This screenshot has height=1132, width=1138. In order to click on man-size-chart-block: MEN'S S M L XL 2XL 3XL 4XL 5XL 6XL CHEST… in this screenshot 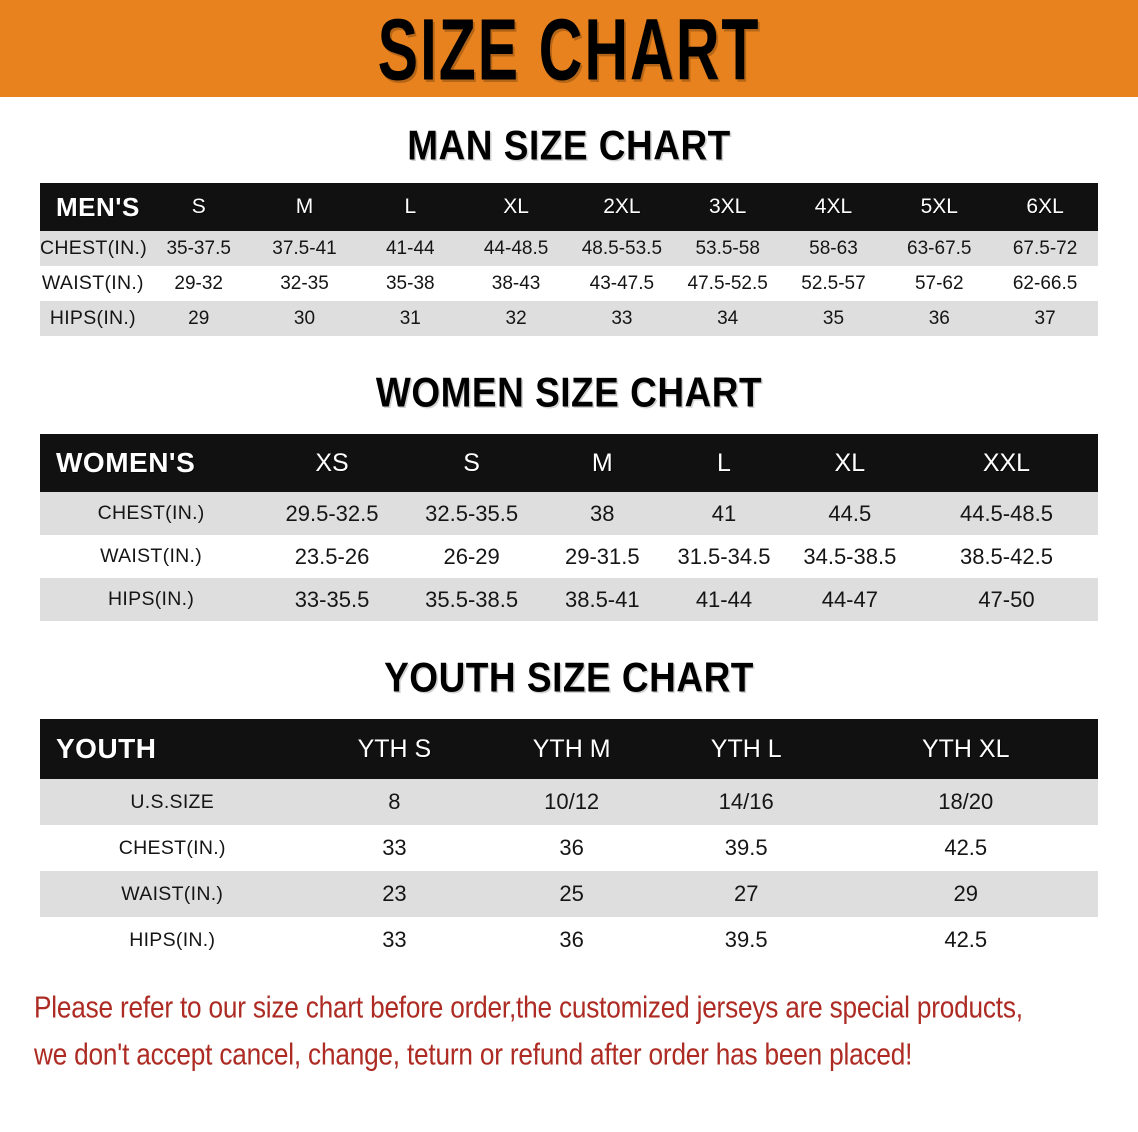, I will do `click(569, 259)`.